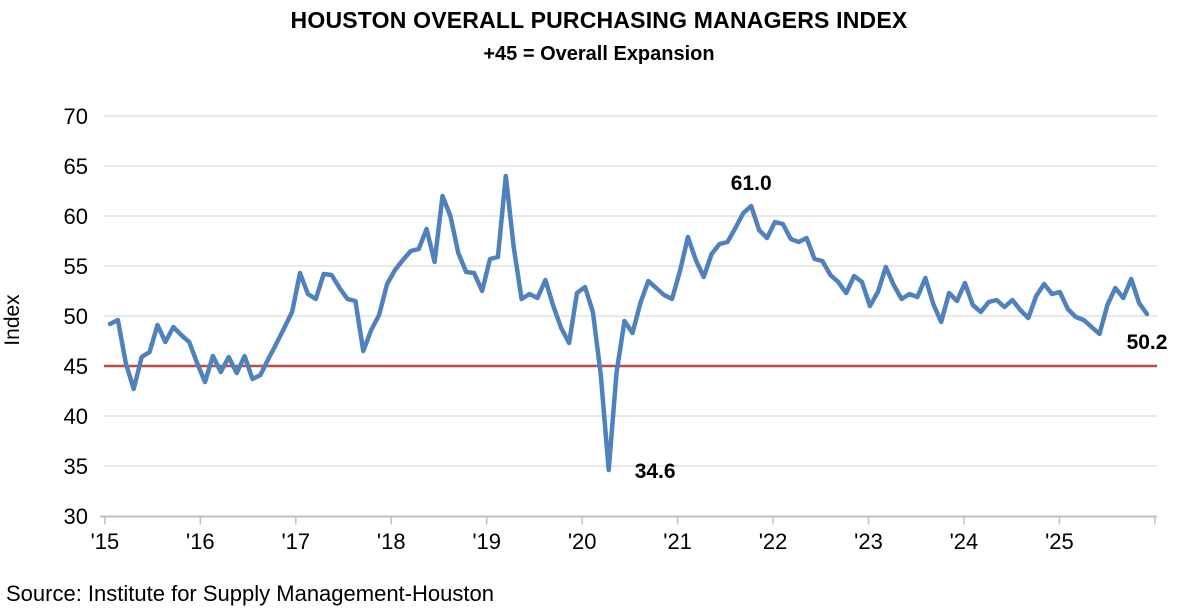 The height and width of the screenshot is (616, 1198). What do you see at coordinates (599, 54) in the screenshot?
I see `chart-subtitle: +45 = Overall Expansion` at bounding box center [599, 54].